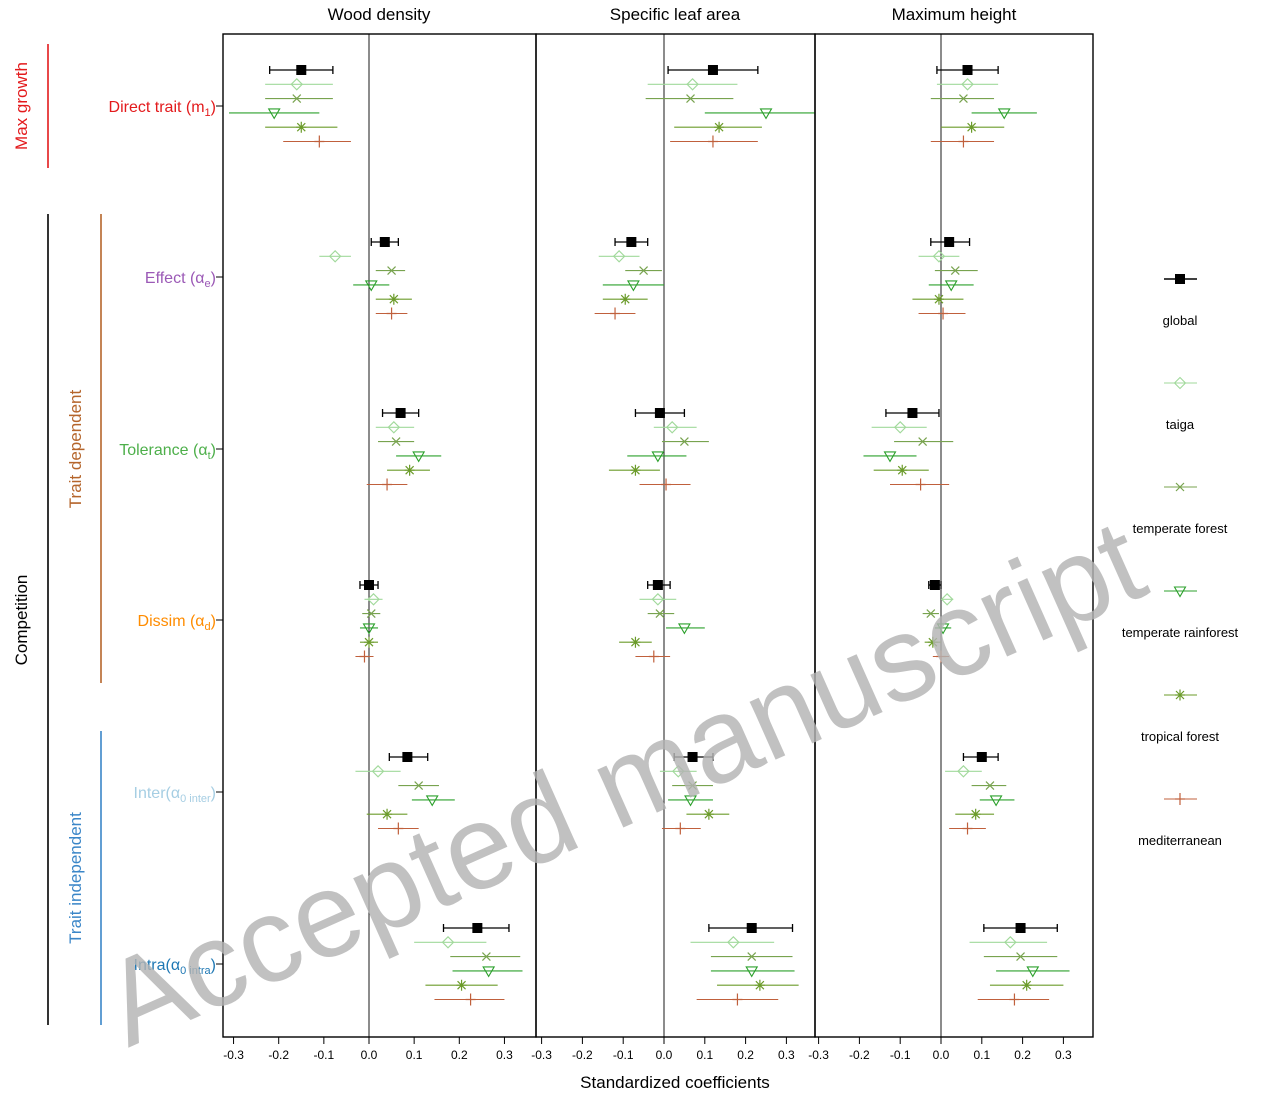 The width and height of the screenshot is (1265, 1094). I want to click on legend-label-mediterranean: mediterranean, so click(1180, 840).